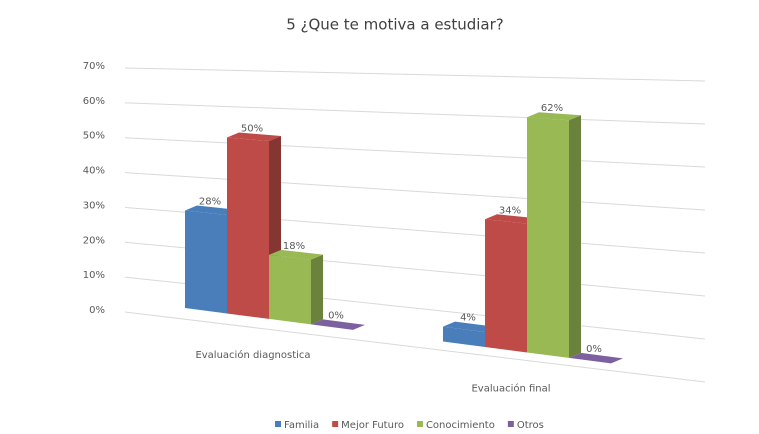 The image size is (759, 434). I want to click on data-label: 34%, so click(510, 210).